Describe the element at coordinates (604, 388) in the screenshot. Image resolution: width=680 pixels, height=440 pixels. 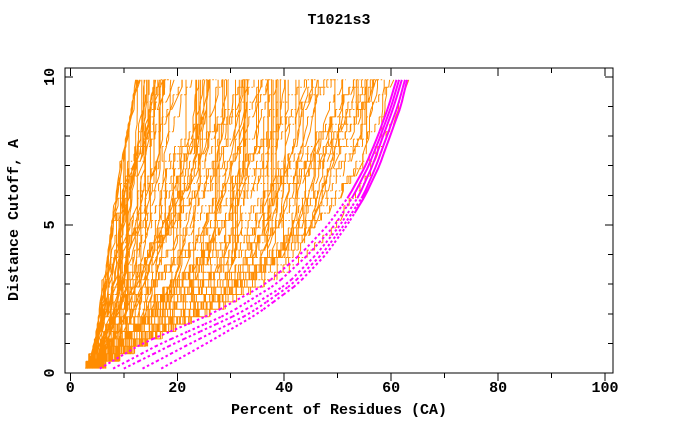
I see `x-tick-label: 100` at that location.